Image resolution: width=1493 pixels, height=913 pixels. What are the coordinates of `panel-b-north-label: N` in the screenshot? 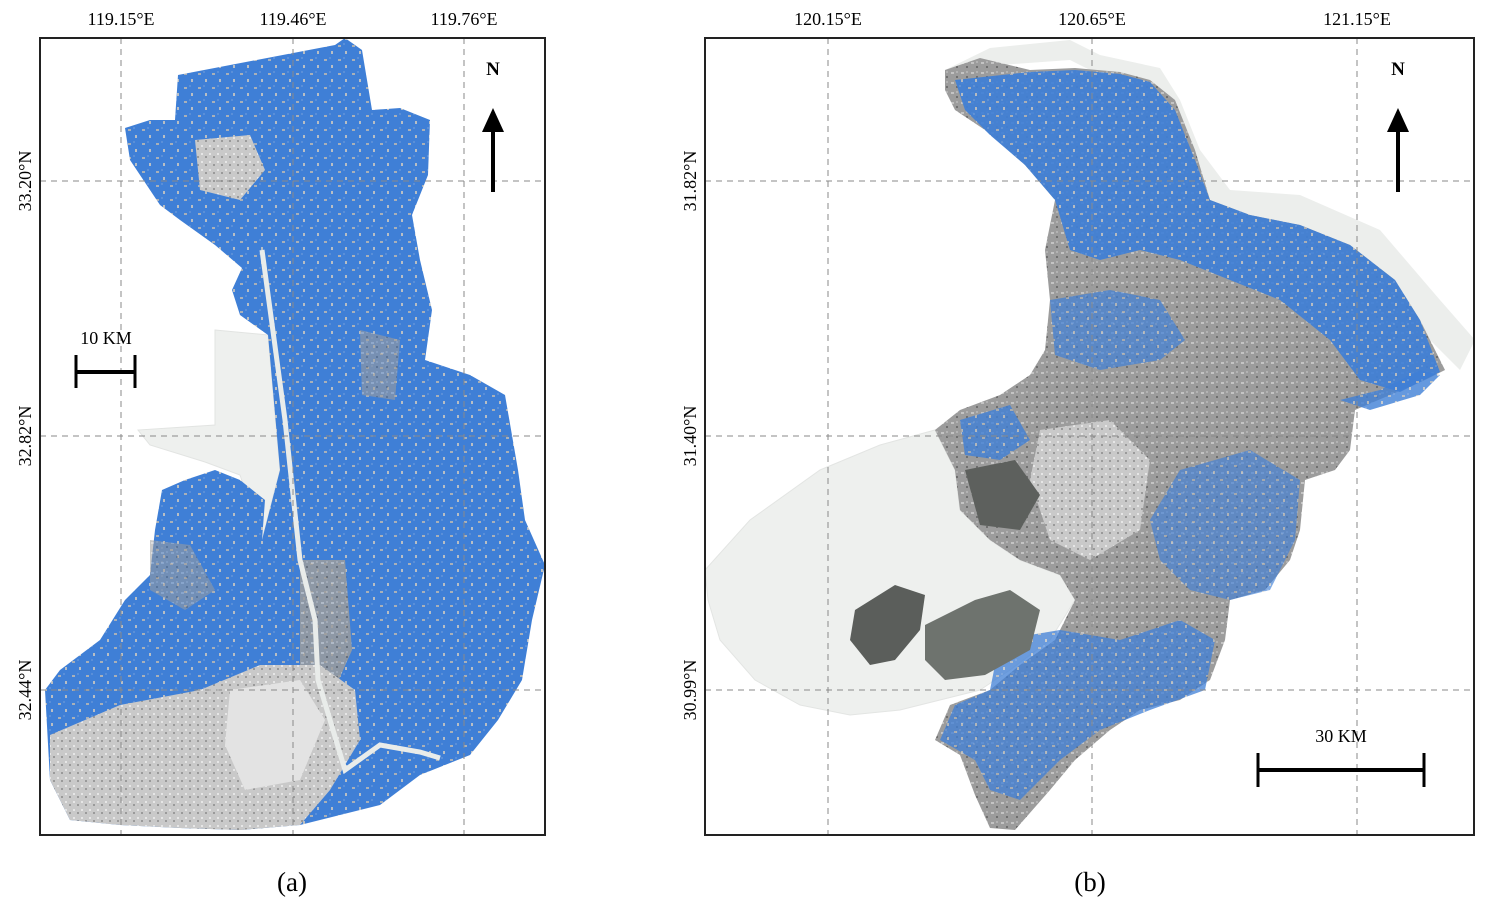 It's located at (1398, 69).